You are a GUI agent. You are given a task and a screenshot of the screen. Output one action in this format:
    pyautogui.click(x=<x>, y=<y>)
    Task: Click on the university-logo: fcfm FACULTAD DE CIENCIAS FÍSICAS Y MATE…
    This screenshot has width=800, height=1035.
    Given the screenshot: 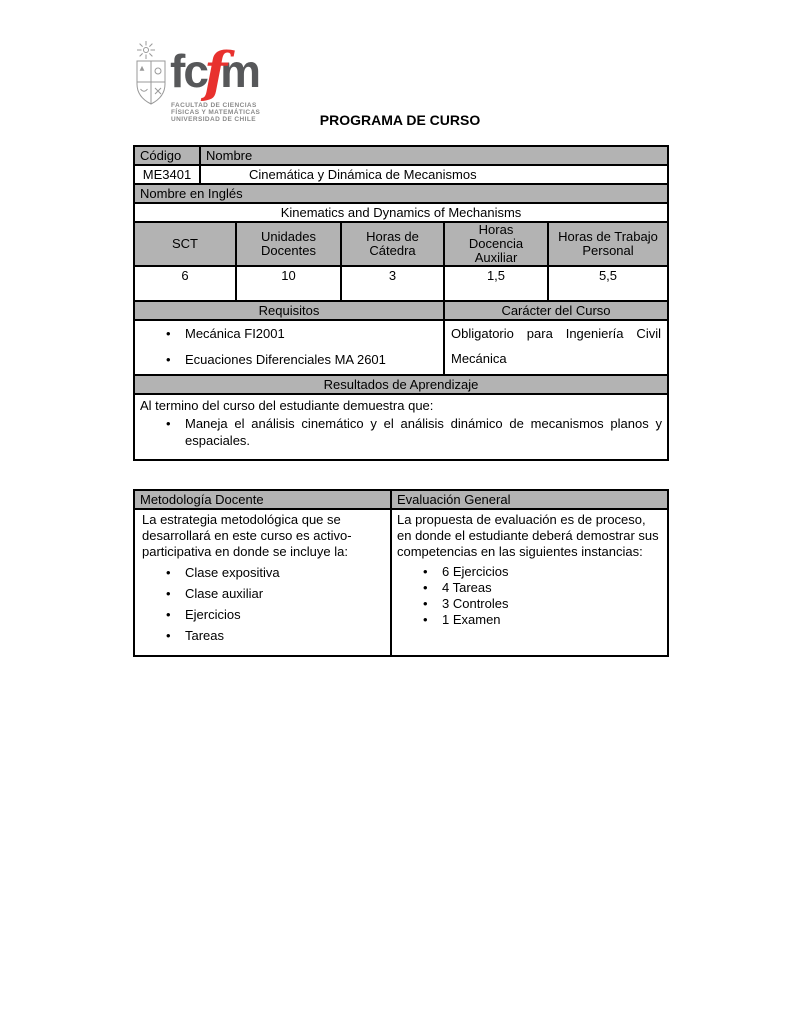 What is the action you would take?
    pyautogui.click(x=199, y=82)
    